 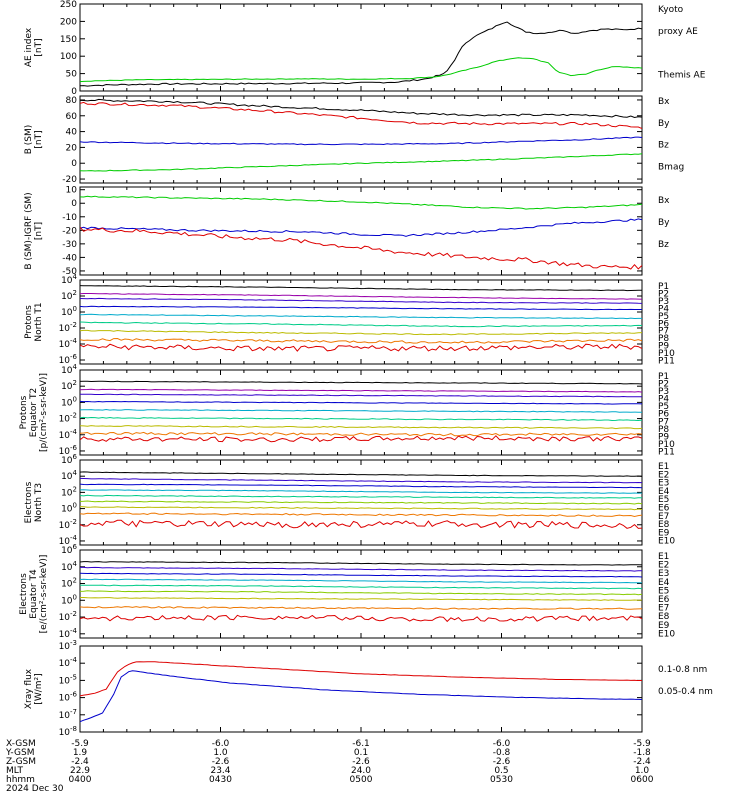 What do you see at coordinates (220, 780) in the screenshot?
I see `ephemeris-value: 0430` at bounding box center [220, 780].